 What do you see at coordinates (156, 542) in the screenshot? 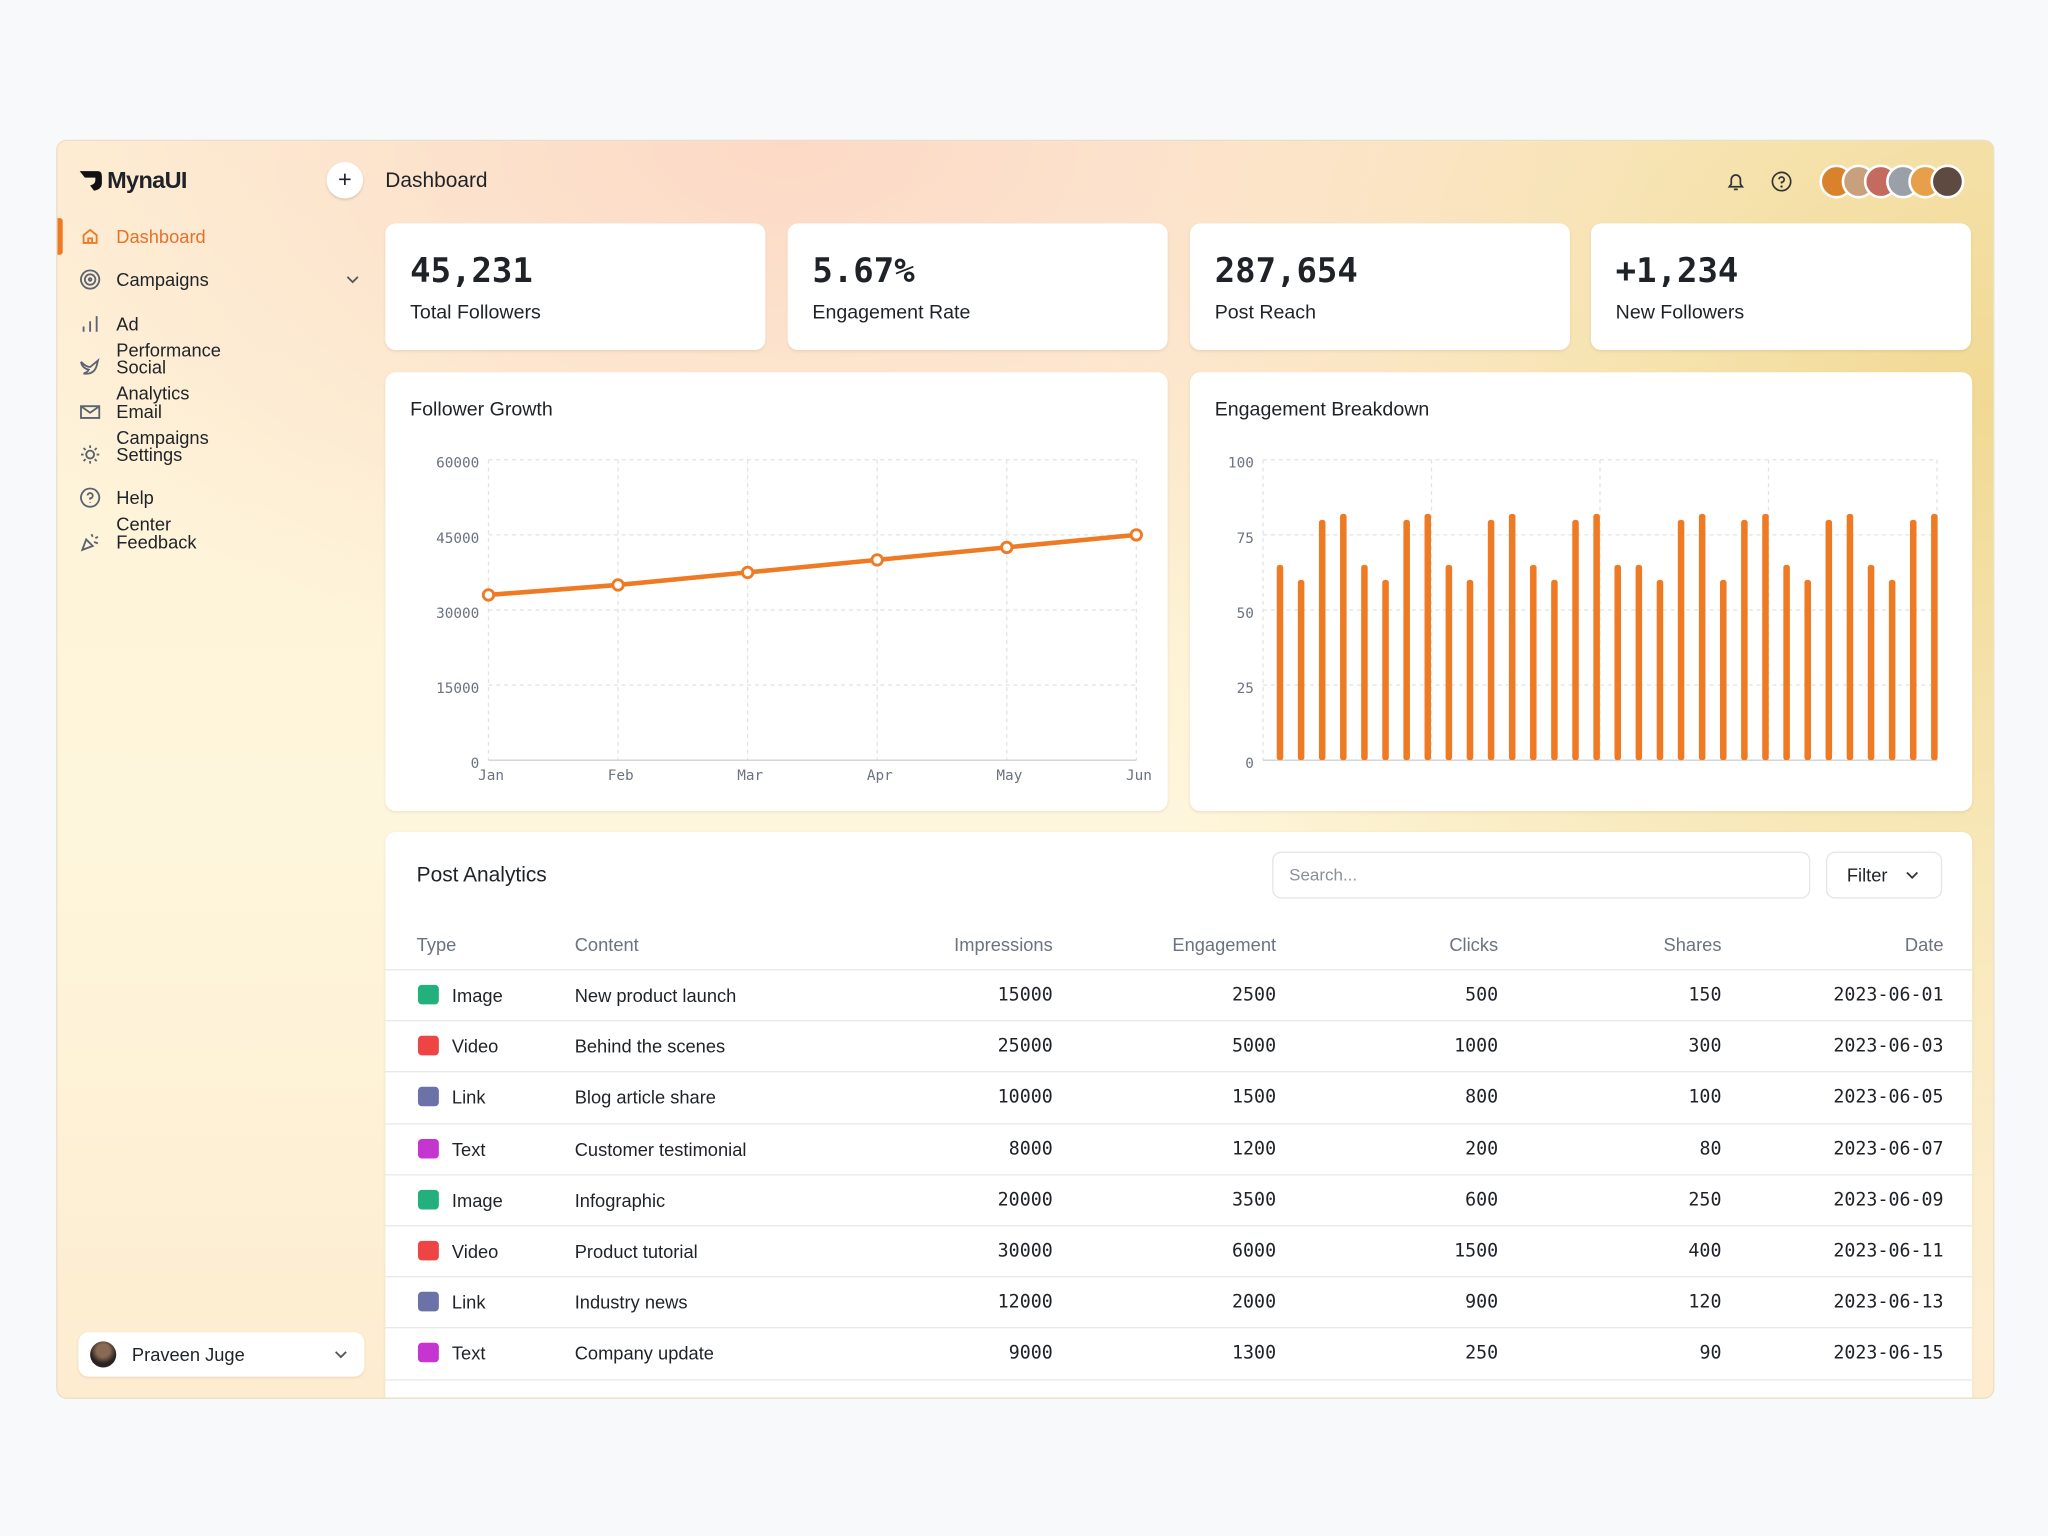
I see `nav-item: Feedback` at bounding box center [156, 542].